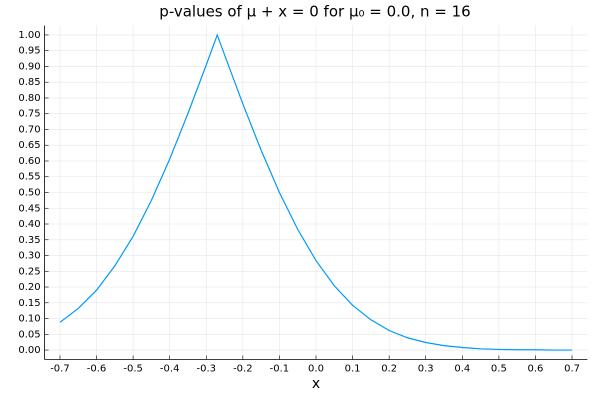  I want to click on y-tick-label: 0.20, so click(29, 287).